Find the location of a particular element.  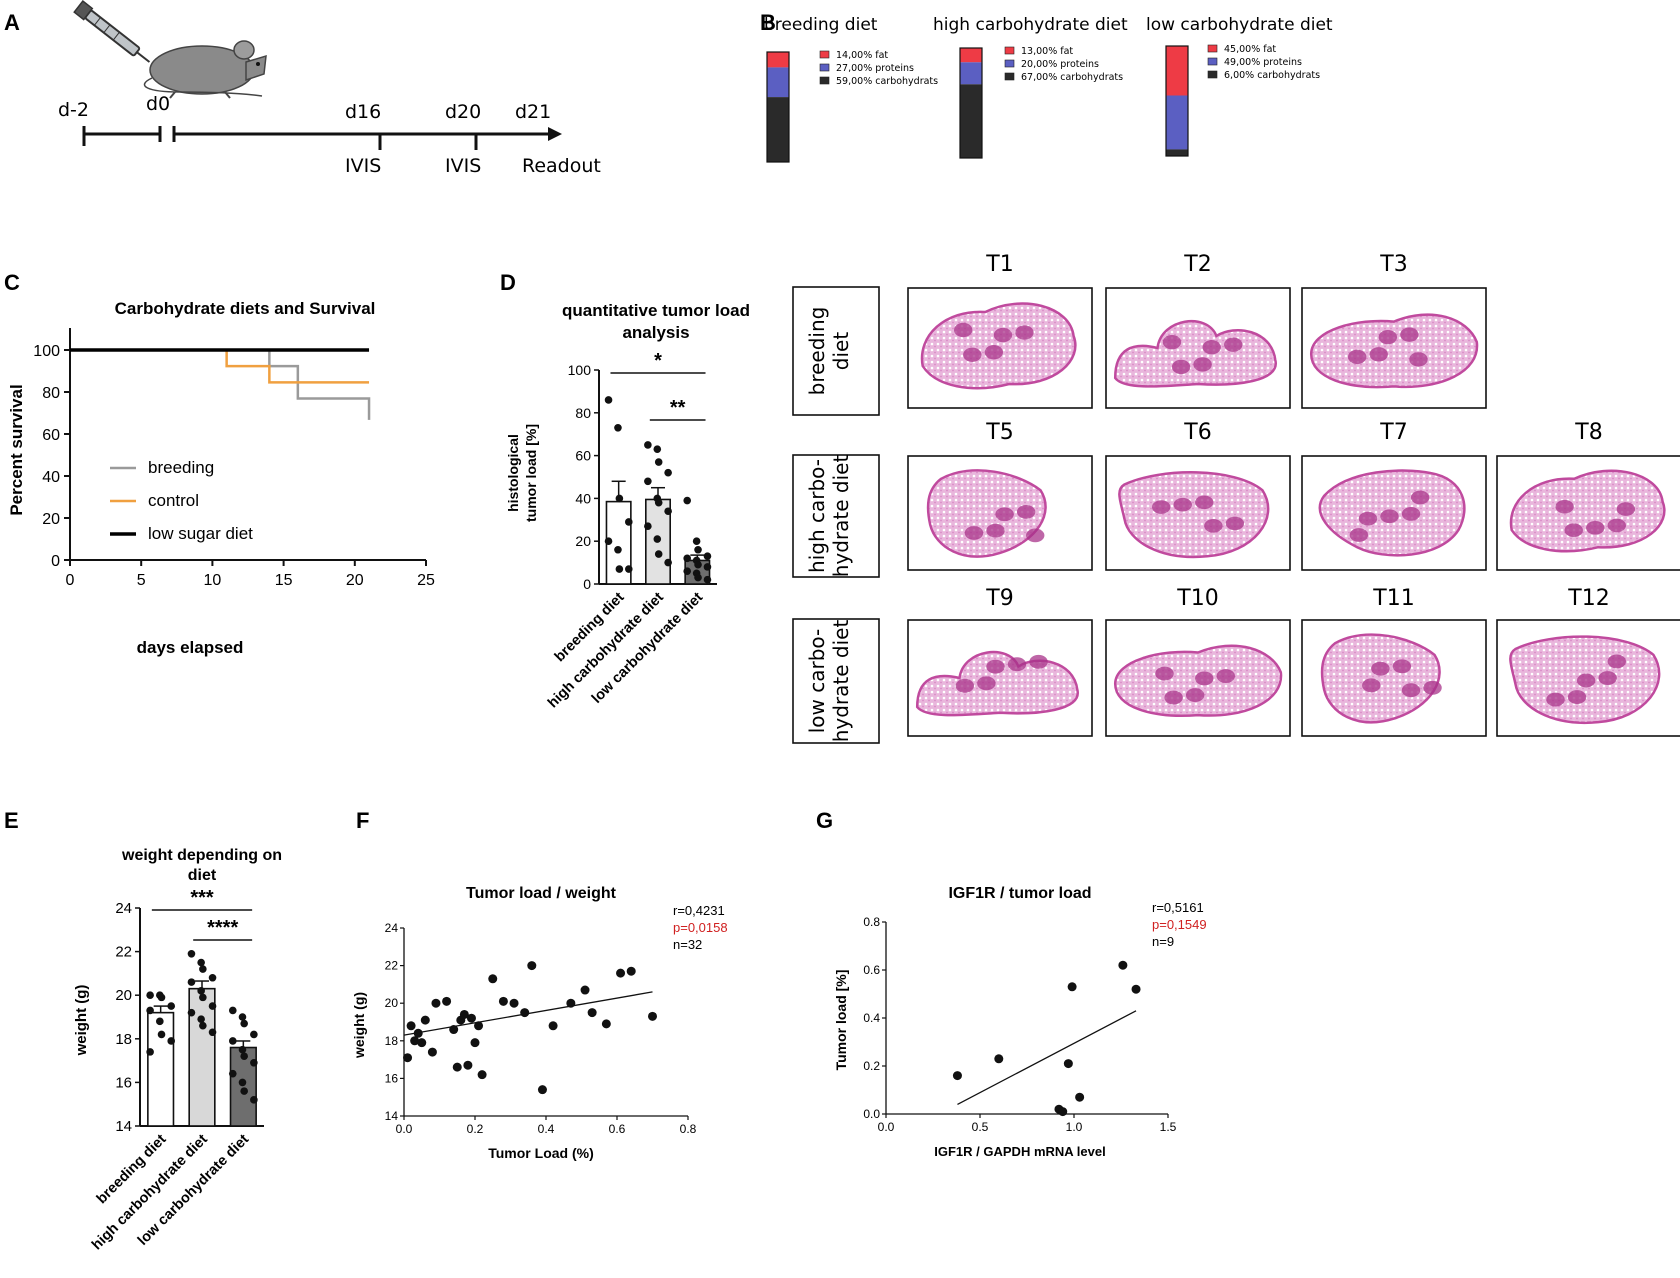

regression-line is located at coordinates (1047, 1057).